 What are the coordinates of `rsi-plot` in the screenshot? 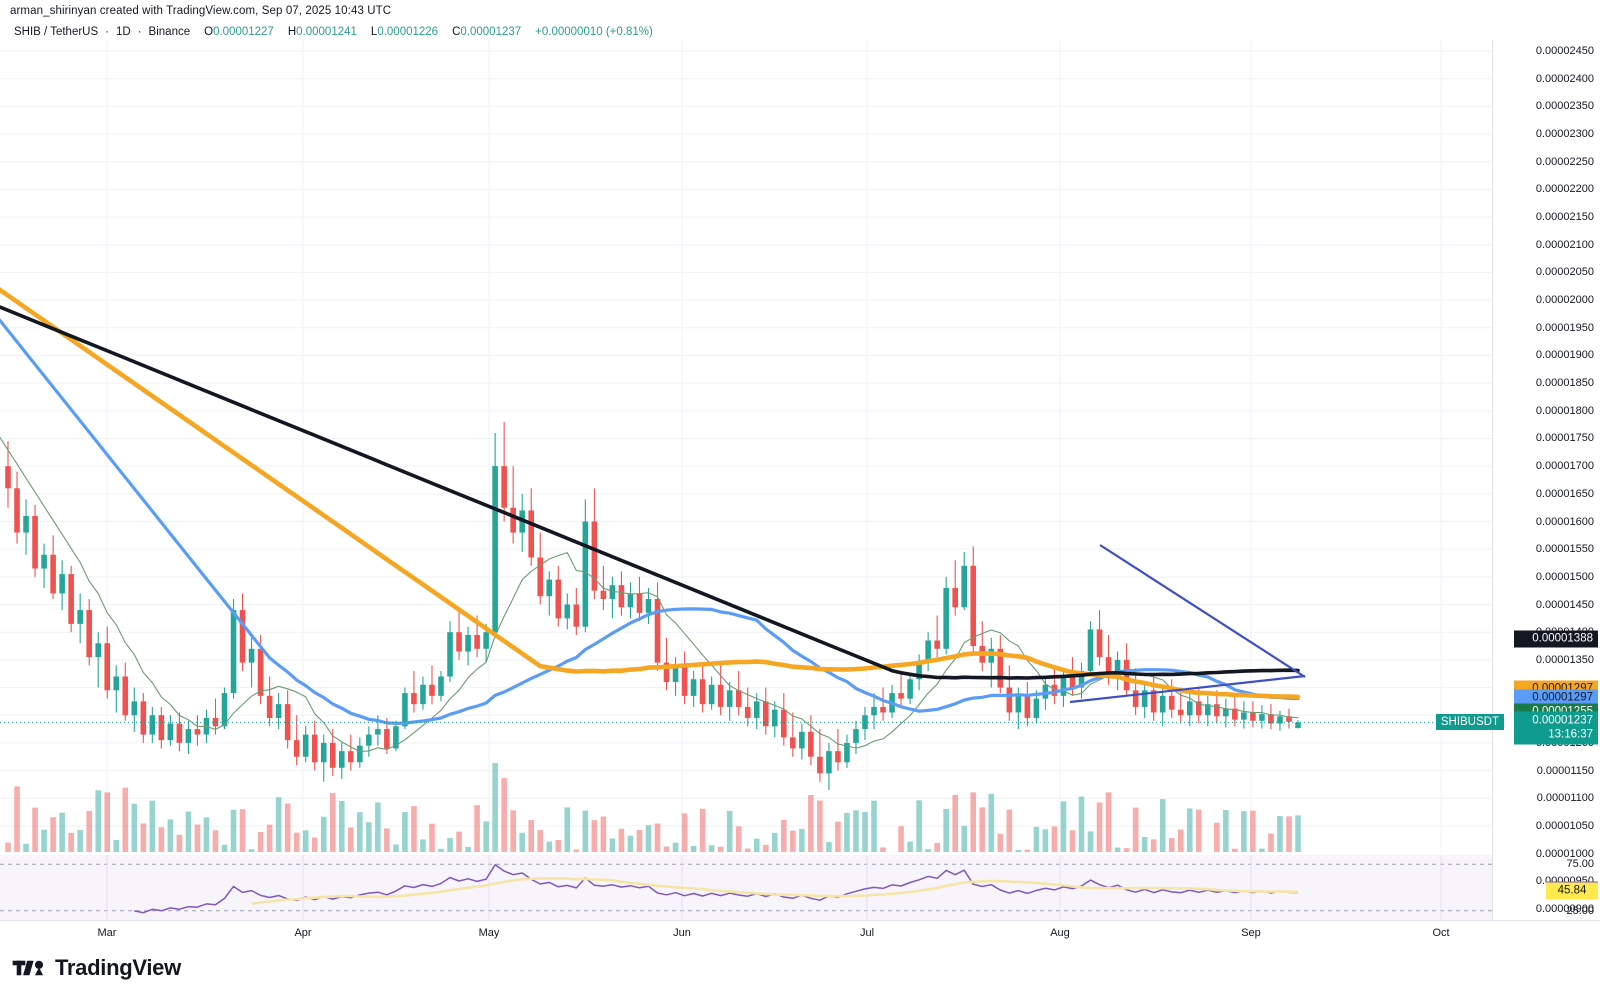 It's located at (746, 887).